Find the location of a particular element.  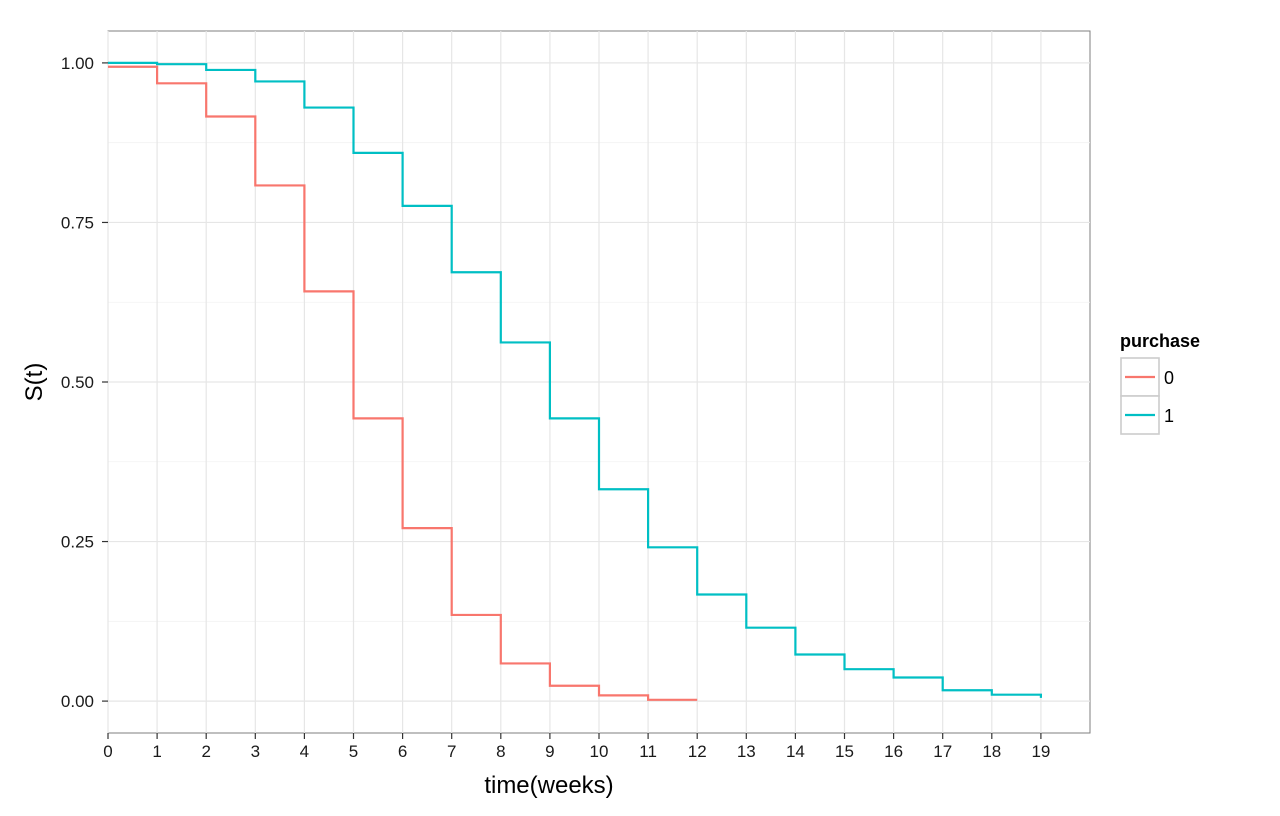

x-axis-title: time(weeks) is located at coordinates (548, 785).